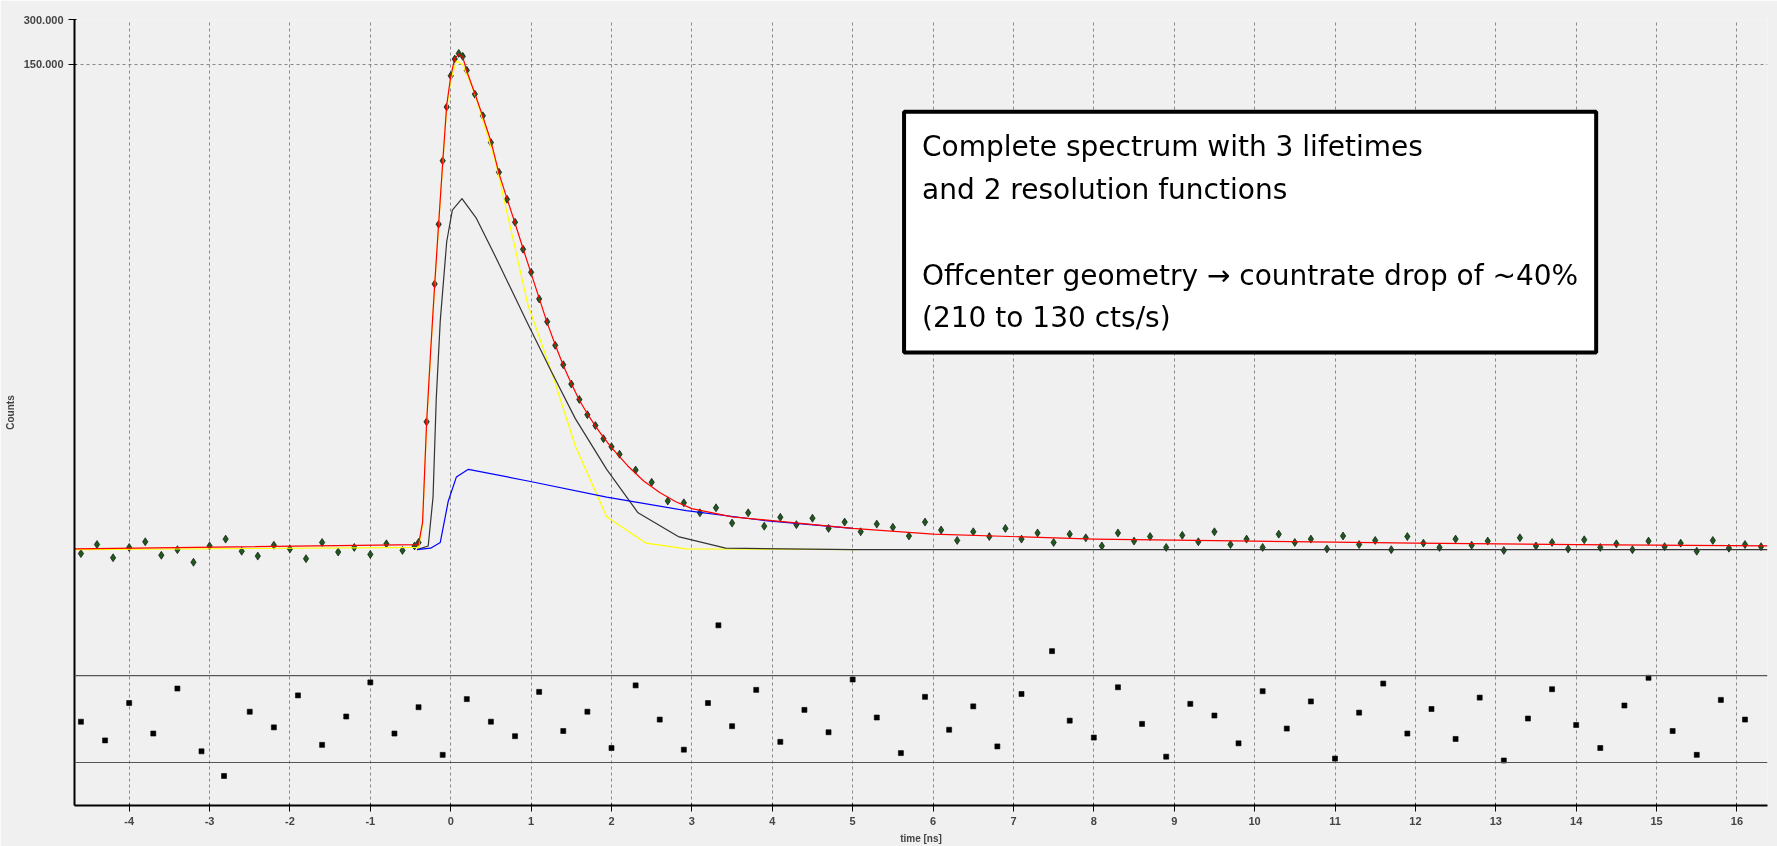  I want to click on x-tick-label: 2, so click(611, 820).